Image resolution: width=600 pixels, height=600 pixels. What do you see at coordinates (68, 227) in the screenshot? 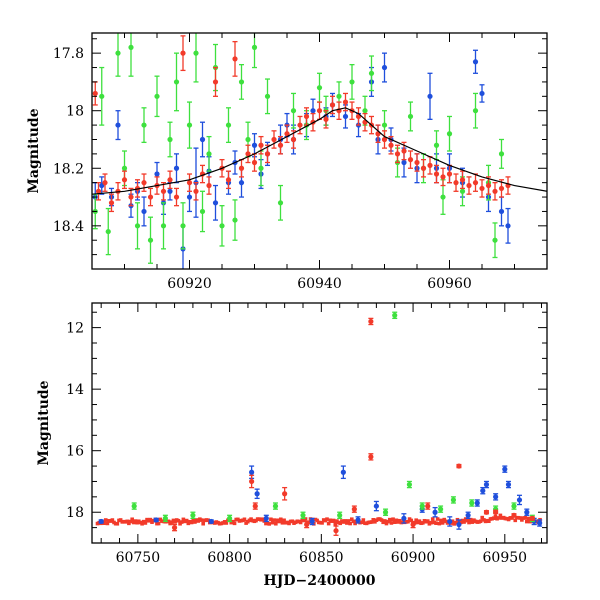
I see `y-tick-label: 18.4` at bounding box center [68, 227].